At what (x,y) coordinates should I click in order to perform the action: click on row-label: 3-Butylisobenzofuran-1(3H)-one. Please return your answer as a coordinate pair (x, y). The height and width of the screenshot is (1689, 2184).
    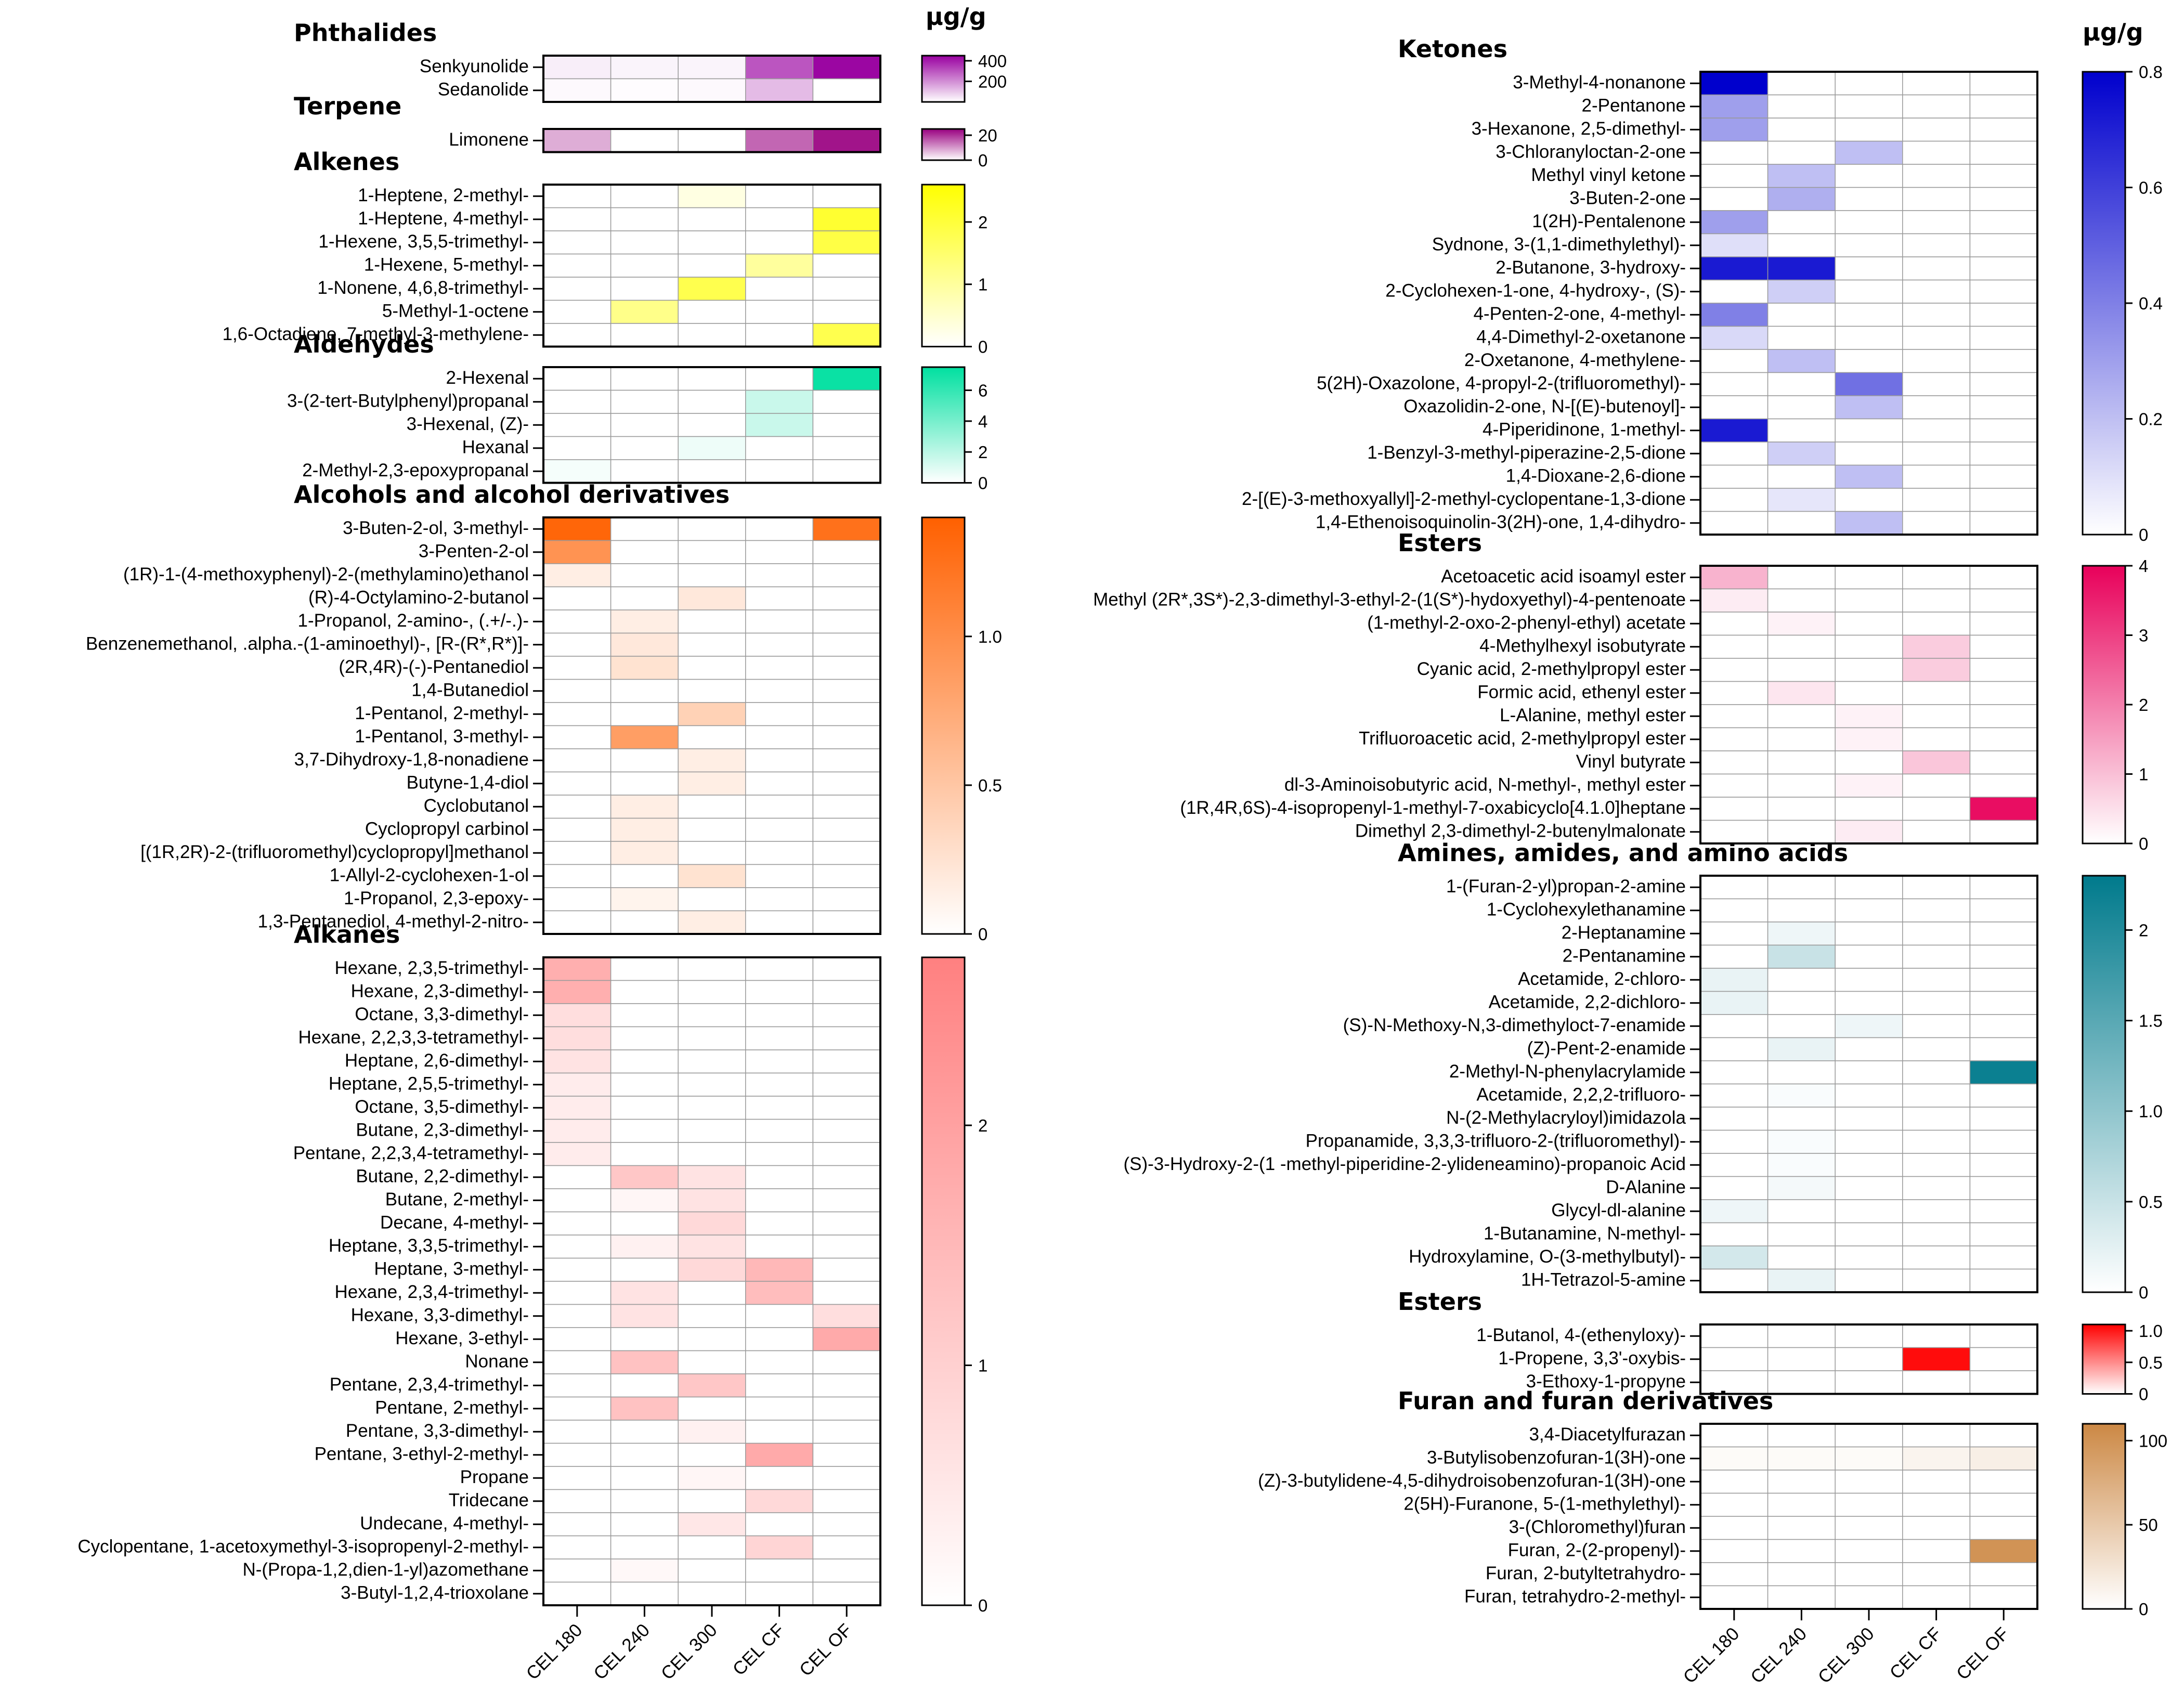
    Looking at the image, I should click on (1557, 1458).